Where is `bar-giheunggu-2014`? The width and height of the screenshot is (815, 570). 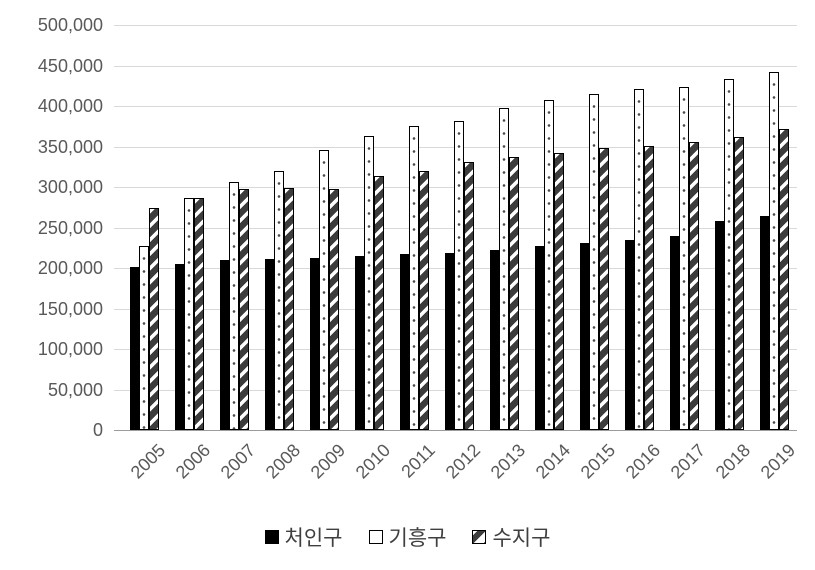
bar-giheunggu-2014 is located at coordinates (549, 265).